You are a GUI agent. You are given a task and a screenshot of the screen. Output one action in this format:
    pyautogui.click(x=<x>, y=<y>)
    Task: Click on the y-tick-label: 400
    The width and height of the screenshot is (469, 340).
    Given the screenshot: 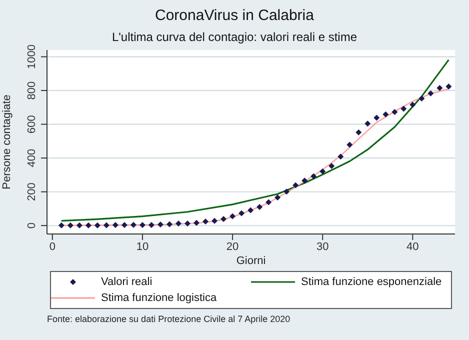 What is the action you would take?
    pyautogui.click(x=32, y=158)
    